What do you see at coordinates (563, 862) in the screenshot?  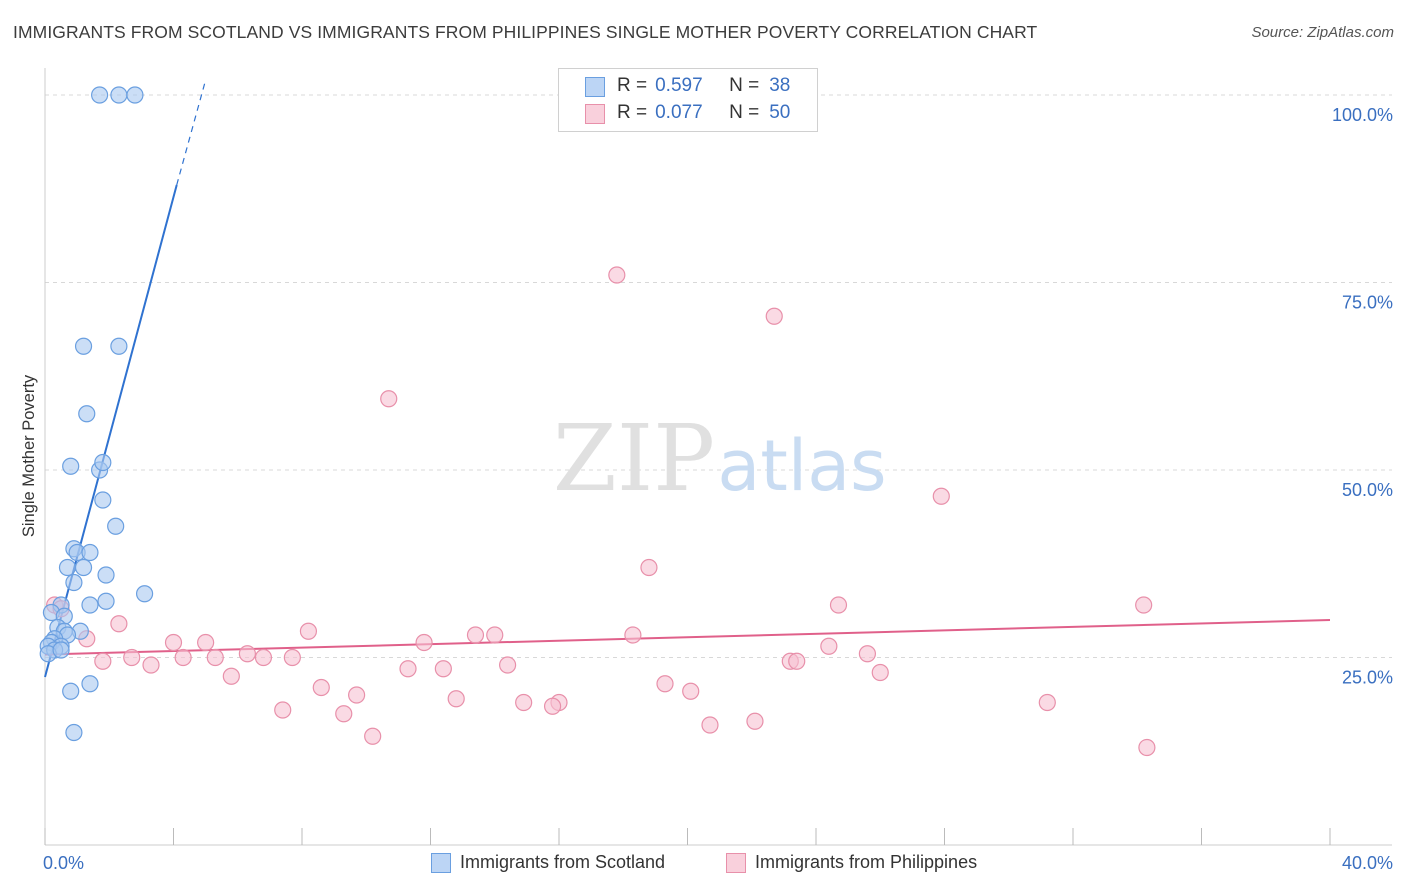 I see `legend-label-scotland: Immigrants from Scotland` at bounding box center [563, 862].